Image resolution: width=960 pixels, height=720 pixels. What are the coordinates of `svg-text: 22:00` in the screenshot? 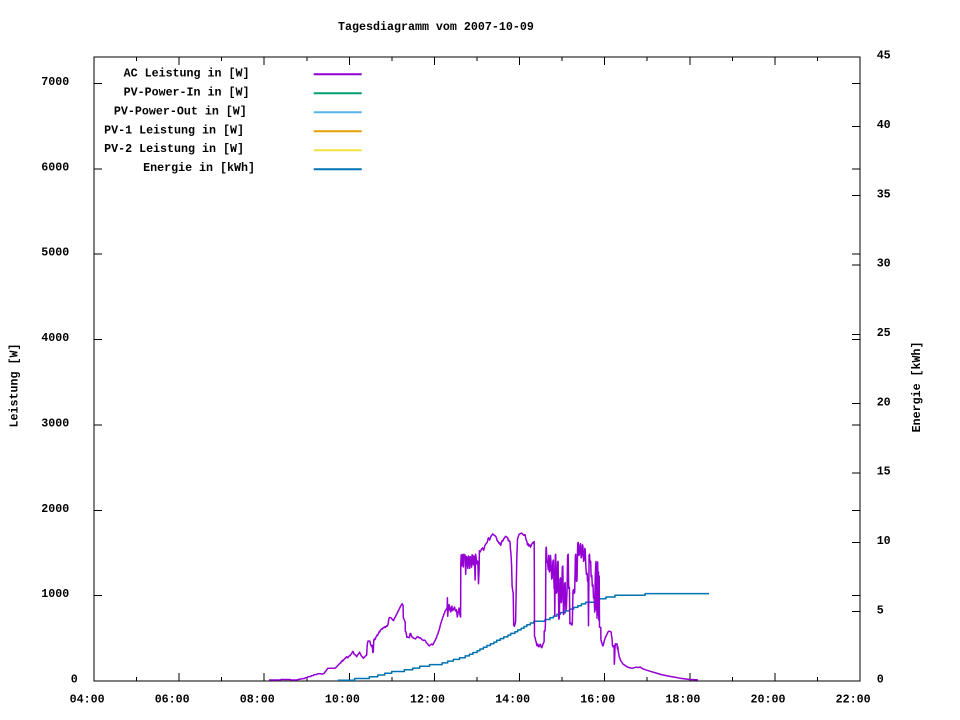 It's located at (853, 699).